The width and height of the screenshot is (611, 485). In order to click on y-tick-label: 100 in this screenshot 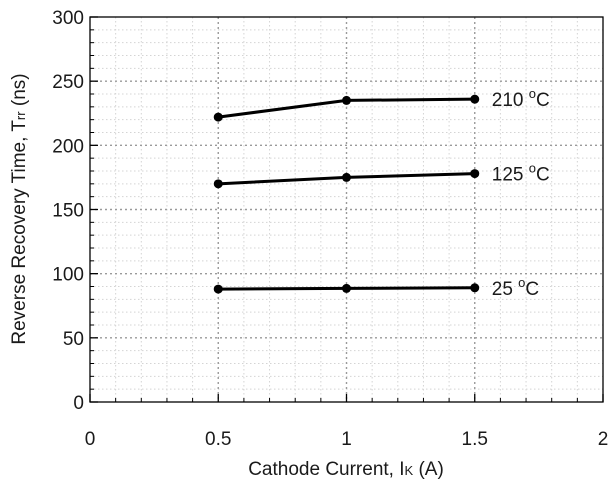, I will do `click(68, 275)`.